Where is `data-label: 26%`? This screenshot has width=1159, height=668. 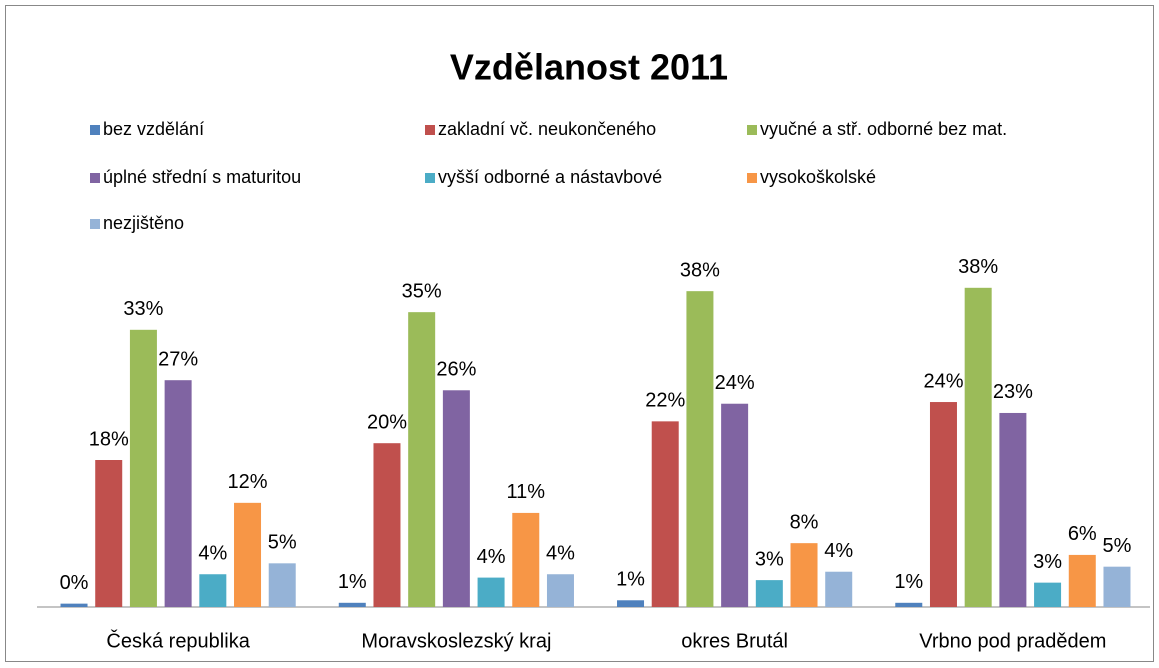 data-label: 26% is located at coordinates (456, 370).